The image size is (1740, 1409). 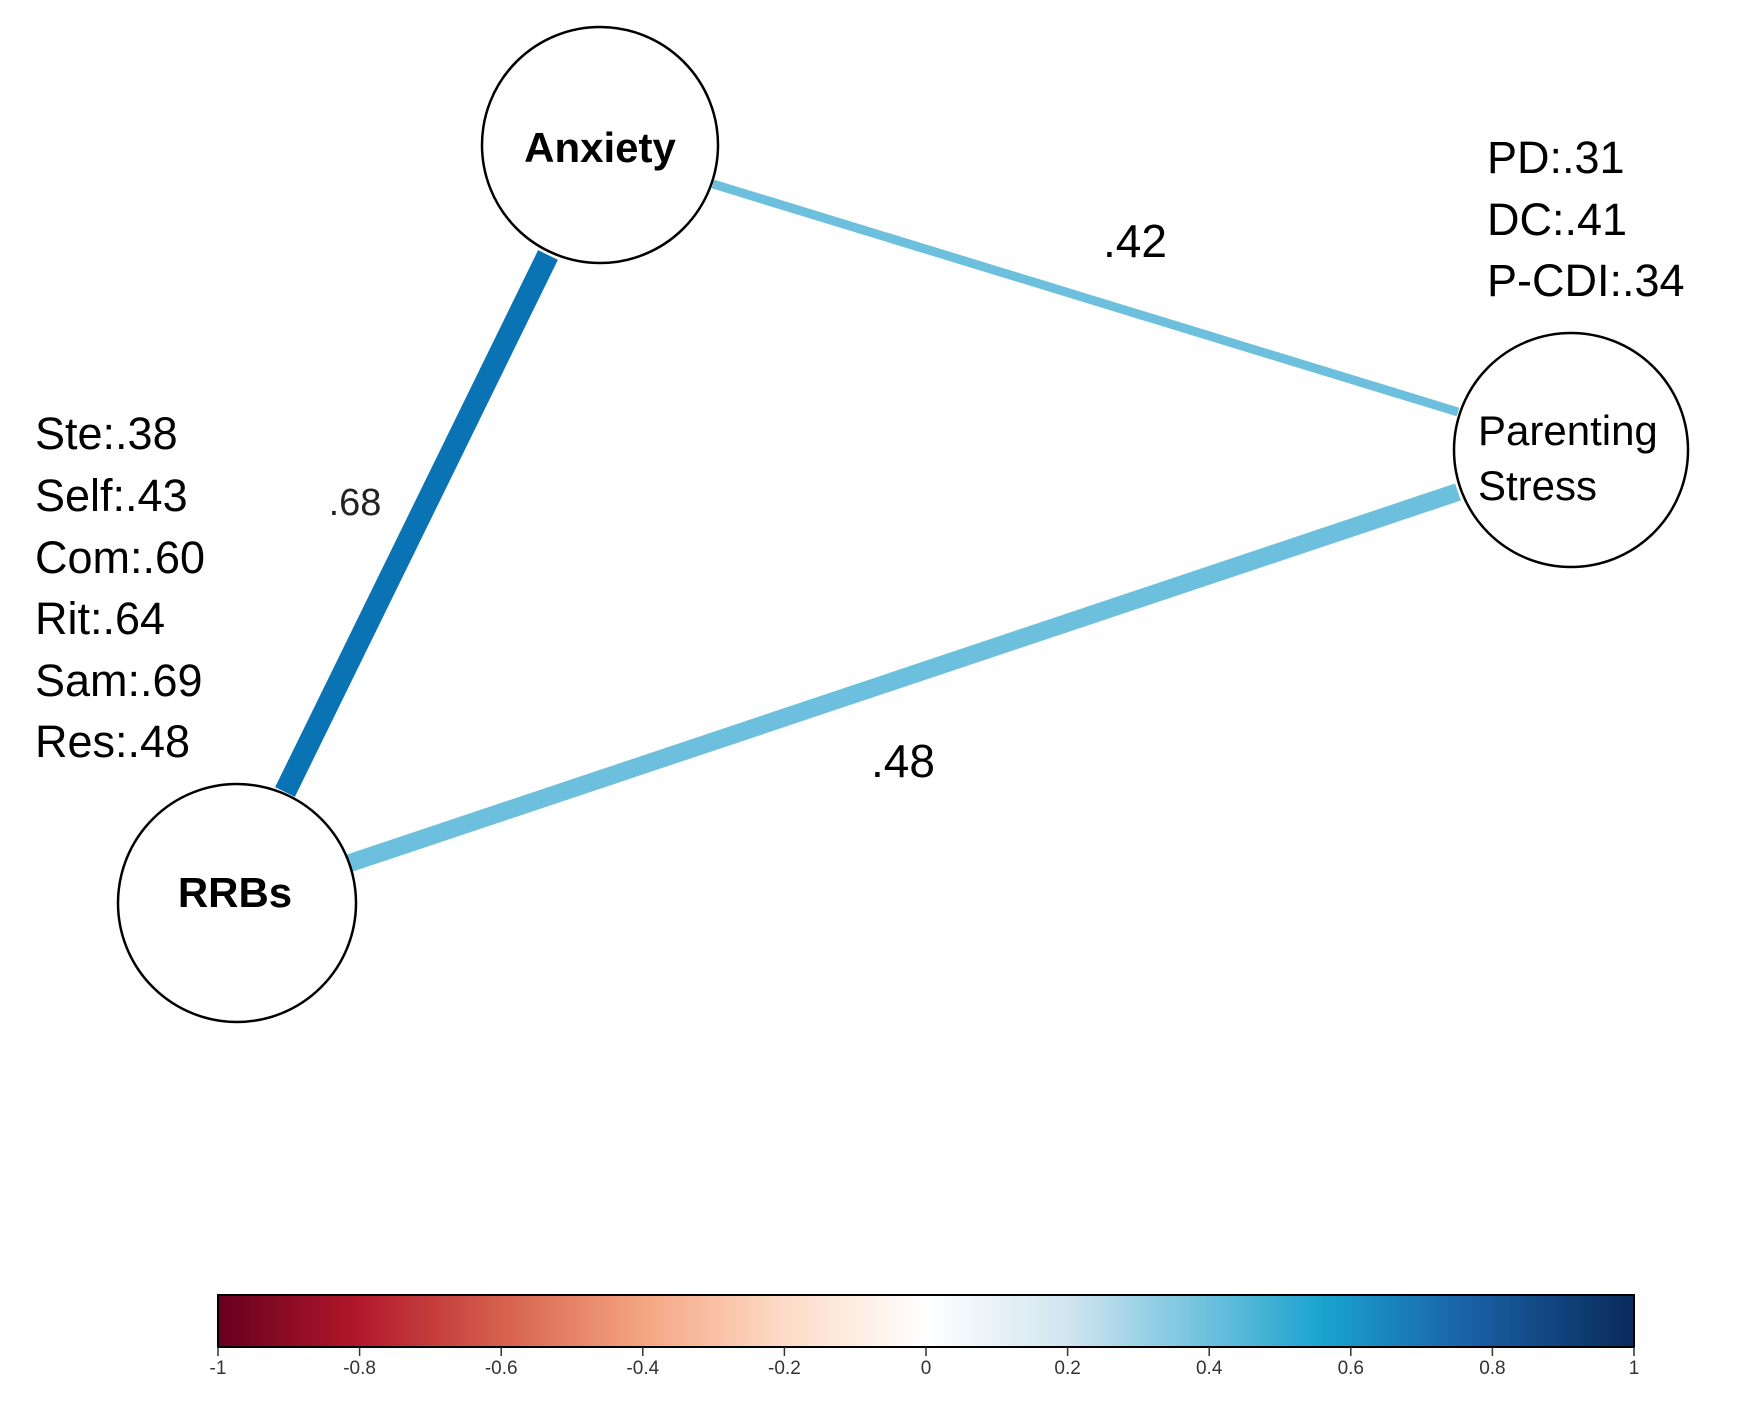 What do you see at coordinates (100, 618) in the screenshot?
I see `loading-rit: Rit:.64` at bounding box center [100, 618].